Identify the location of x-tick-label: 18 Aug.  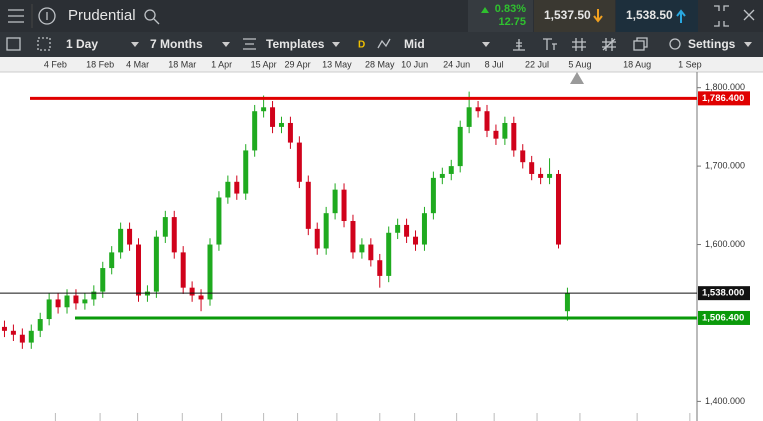
(637, 64).